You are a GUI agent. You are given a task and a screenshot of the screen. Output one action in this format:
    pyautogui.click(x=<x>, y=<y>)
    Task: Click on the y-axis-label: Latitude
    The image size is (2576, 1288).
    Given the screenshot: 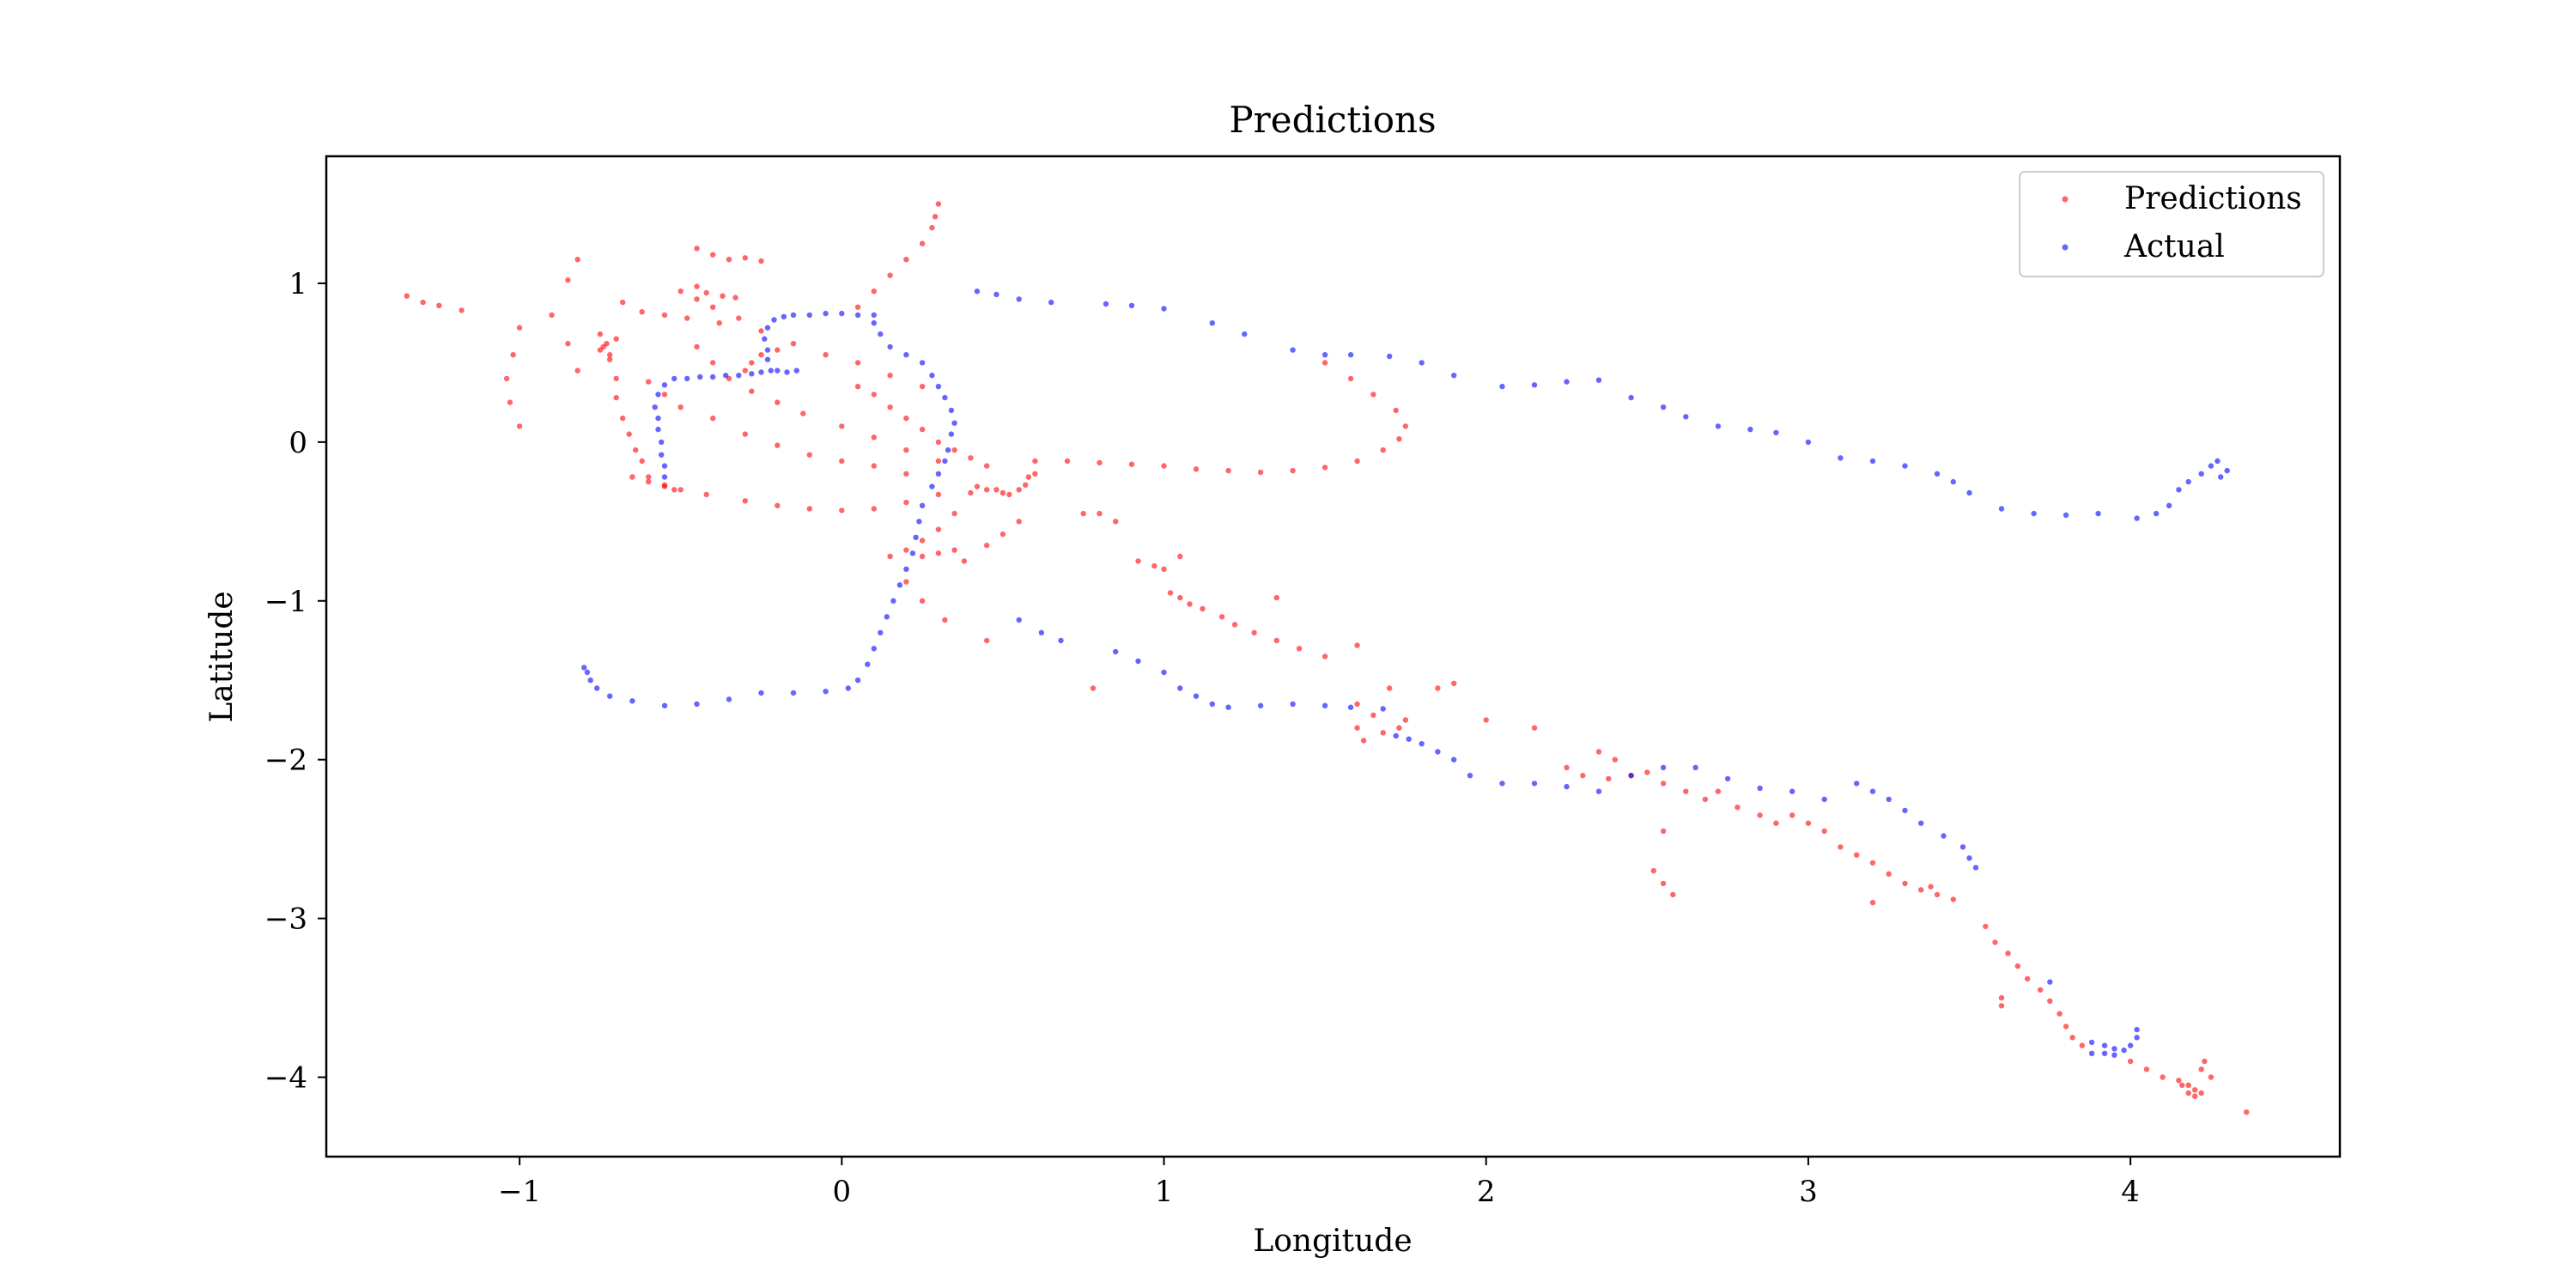 What is the action you would take?
    pyautogui.click(x=222, y=656)
    